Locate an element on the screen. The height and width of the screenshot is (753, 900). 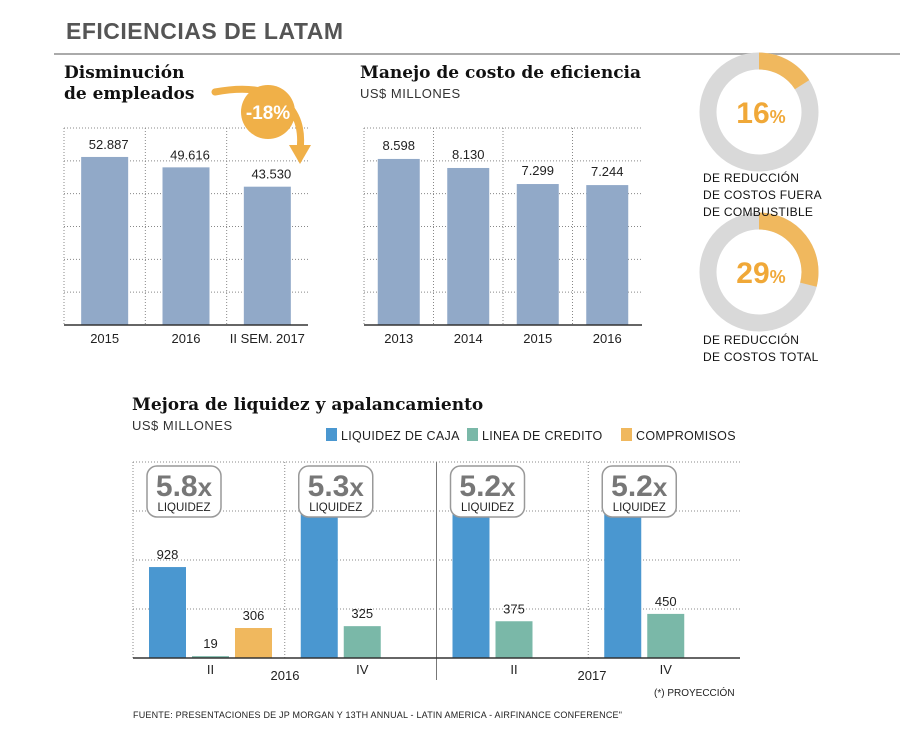
data-label: 52.887 is located at coordinates (109, 144).